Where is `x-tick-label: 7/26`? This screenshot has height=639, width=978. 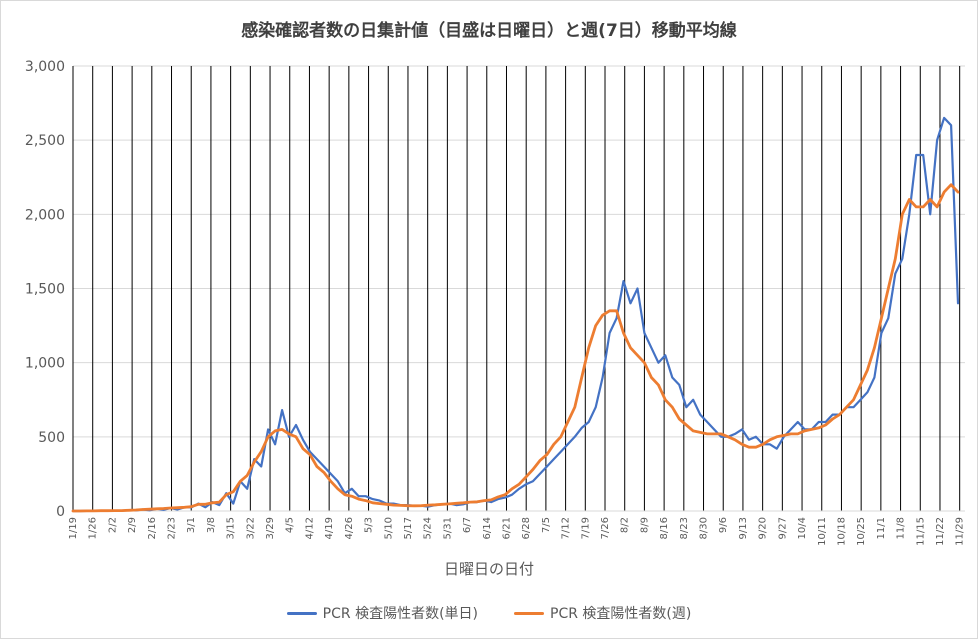 x-tick-label: 7/26 is located at coordinates (605, 528).